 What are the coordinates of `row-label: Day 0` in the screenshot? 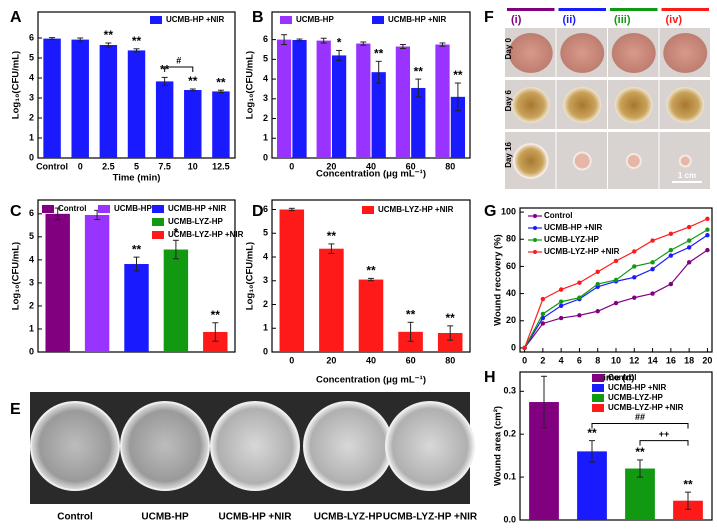 It's located at (508, 48).